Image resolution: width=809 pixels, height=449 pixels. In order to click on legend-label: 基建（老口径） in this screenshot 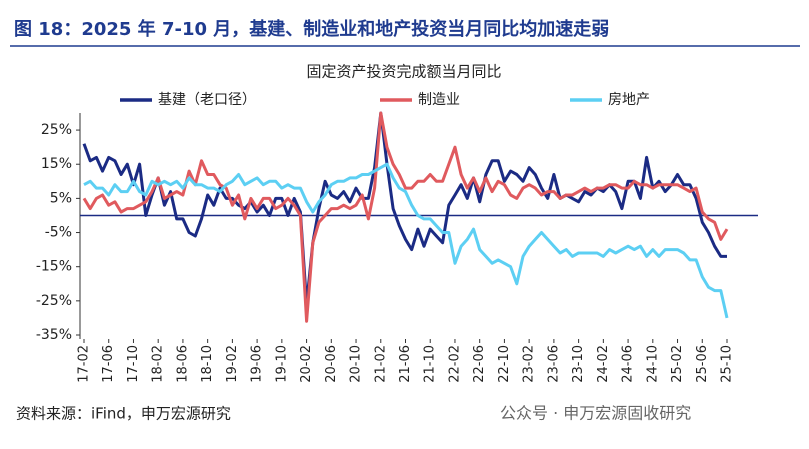, I will do `click(207, 99)`.